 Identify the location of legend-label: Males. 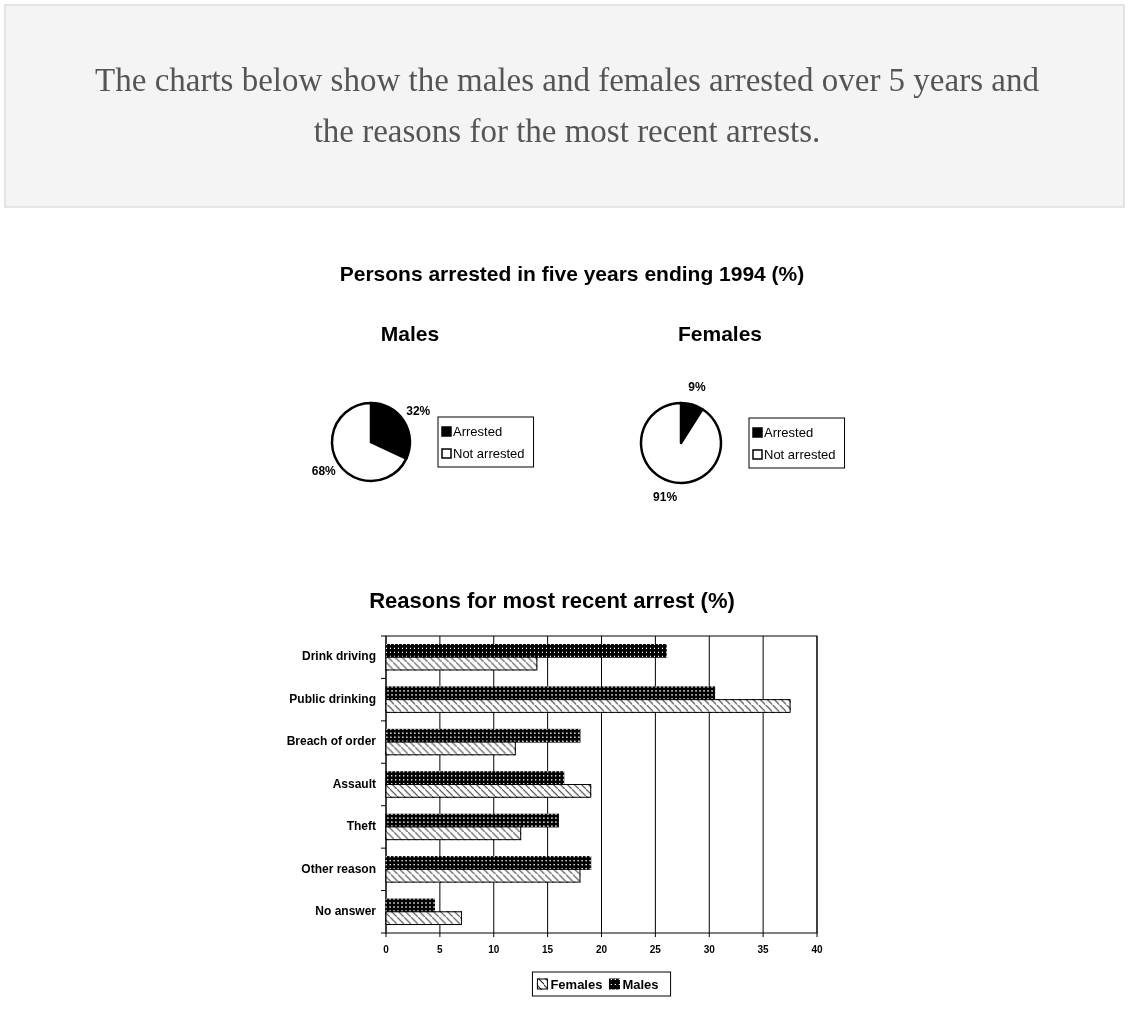
(640, 984).